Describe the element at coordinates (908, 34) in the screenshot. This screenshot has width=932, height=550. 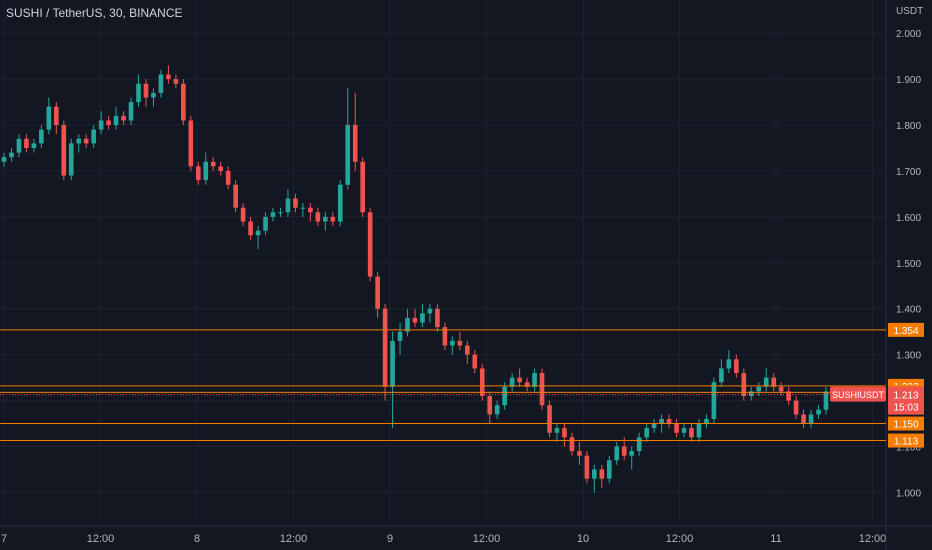
I see `y-tick-label: 2.000` at that location.